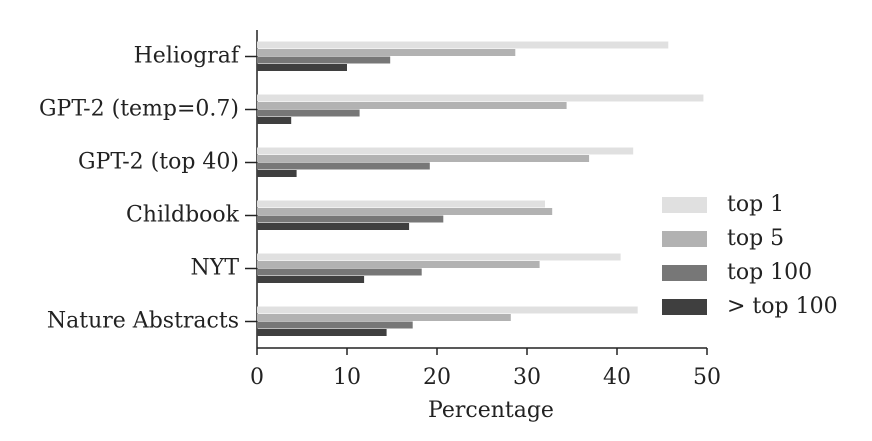 This screenshot has width=872, height=441. What do you see at coordinates (257, 377) in the screenshot?
I see `x-tick-label: 0` at bounding box center [257, 377].